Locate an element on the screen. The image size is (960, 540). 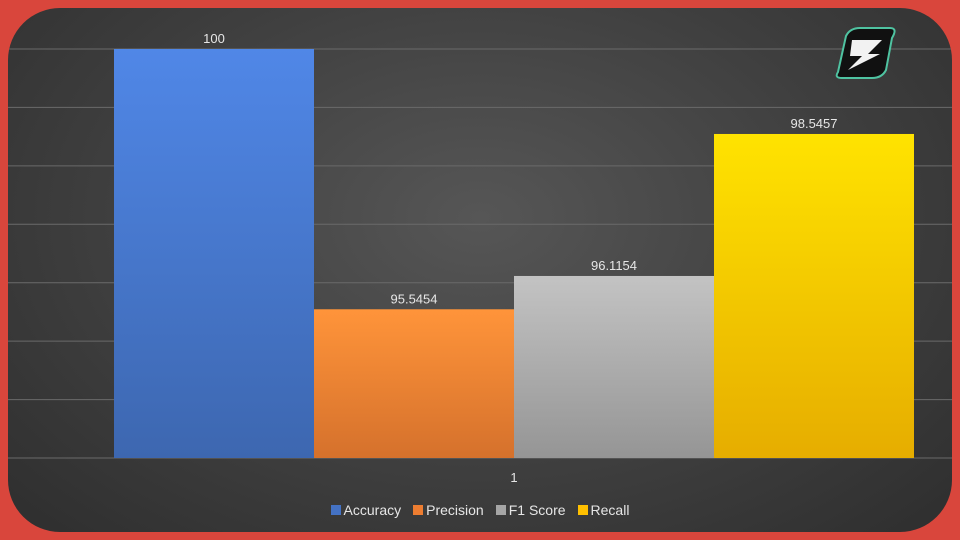
data-label: 98.5457 is located at coordinates (814, 123).